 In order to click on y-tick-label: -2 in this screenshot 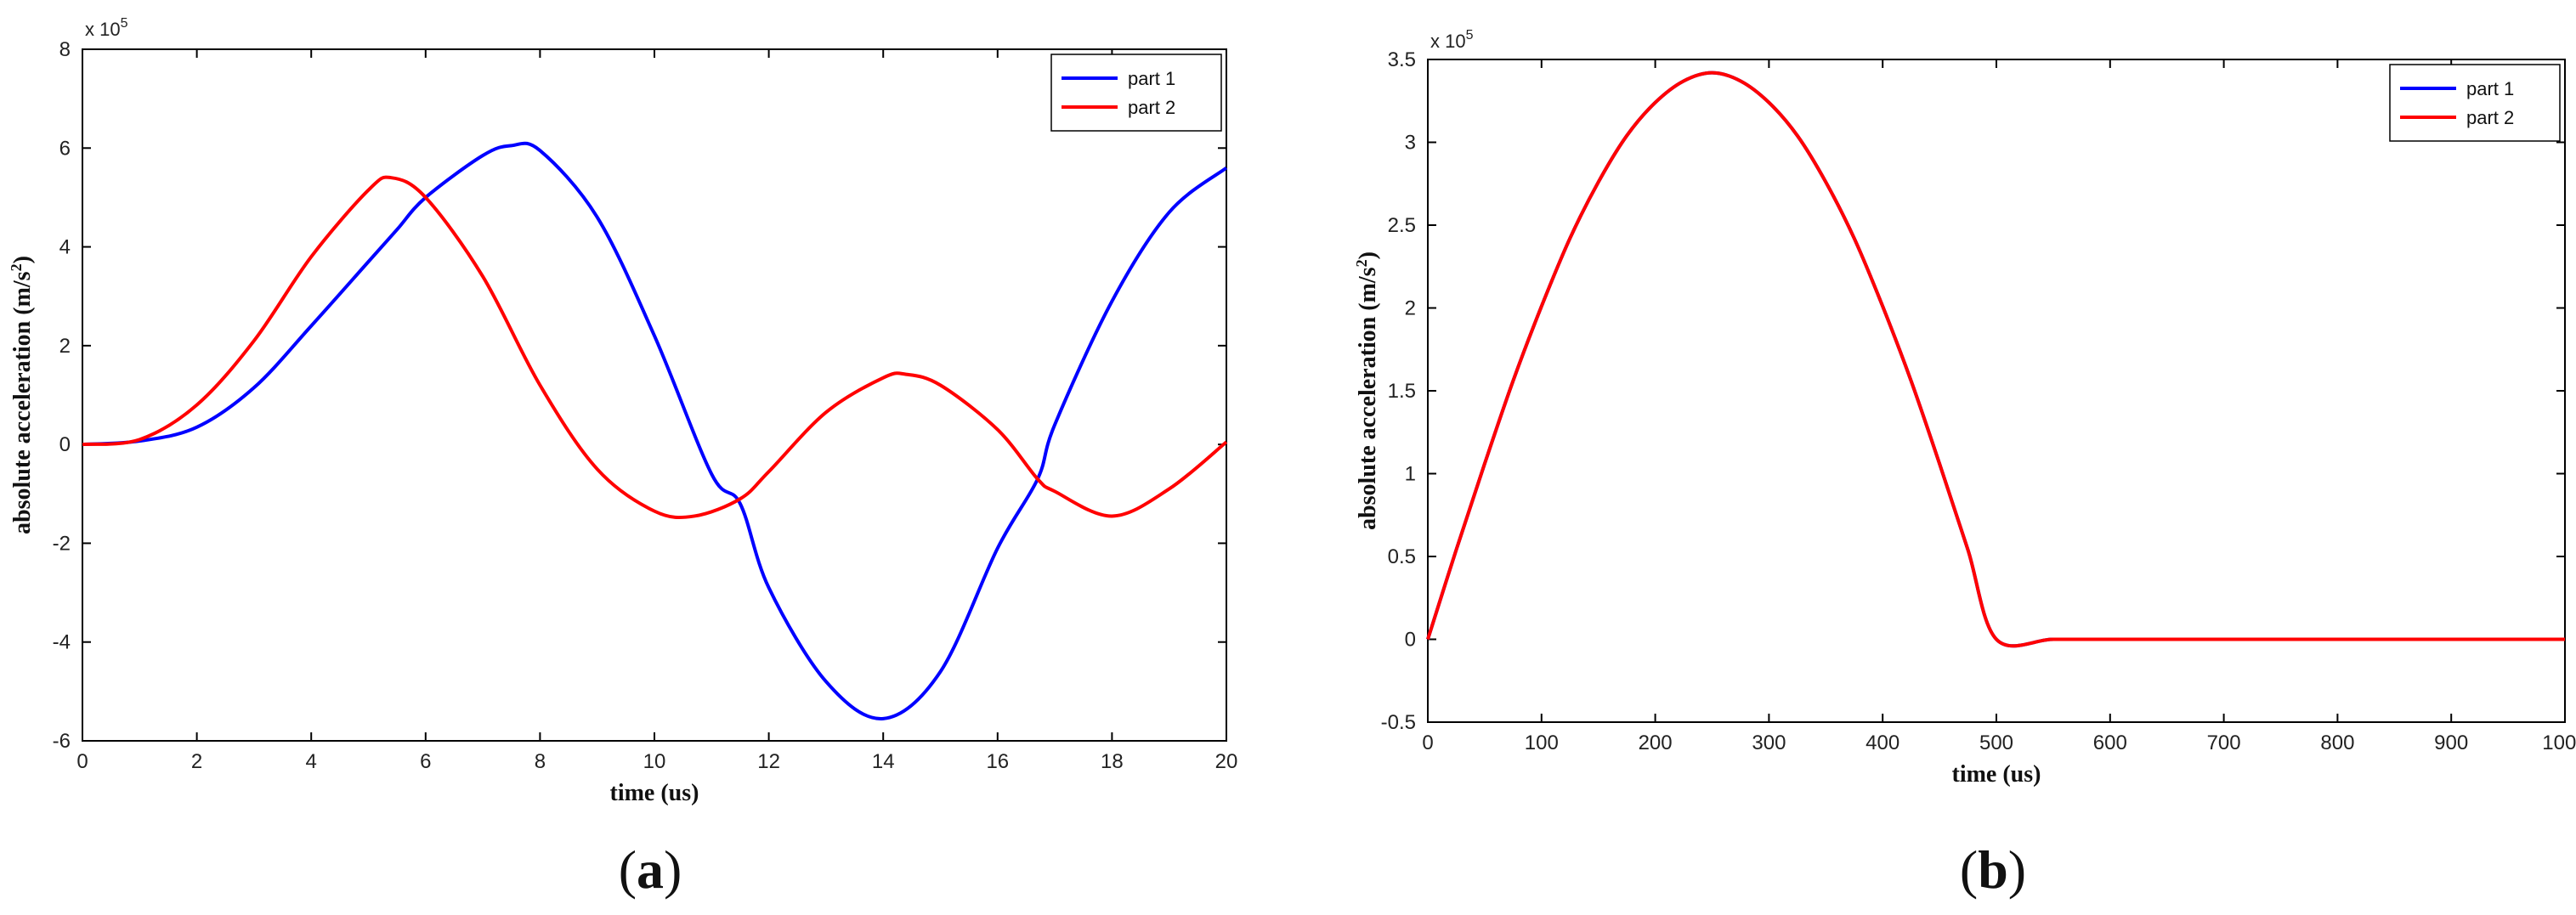, I will do `click(62, 544)`.